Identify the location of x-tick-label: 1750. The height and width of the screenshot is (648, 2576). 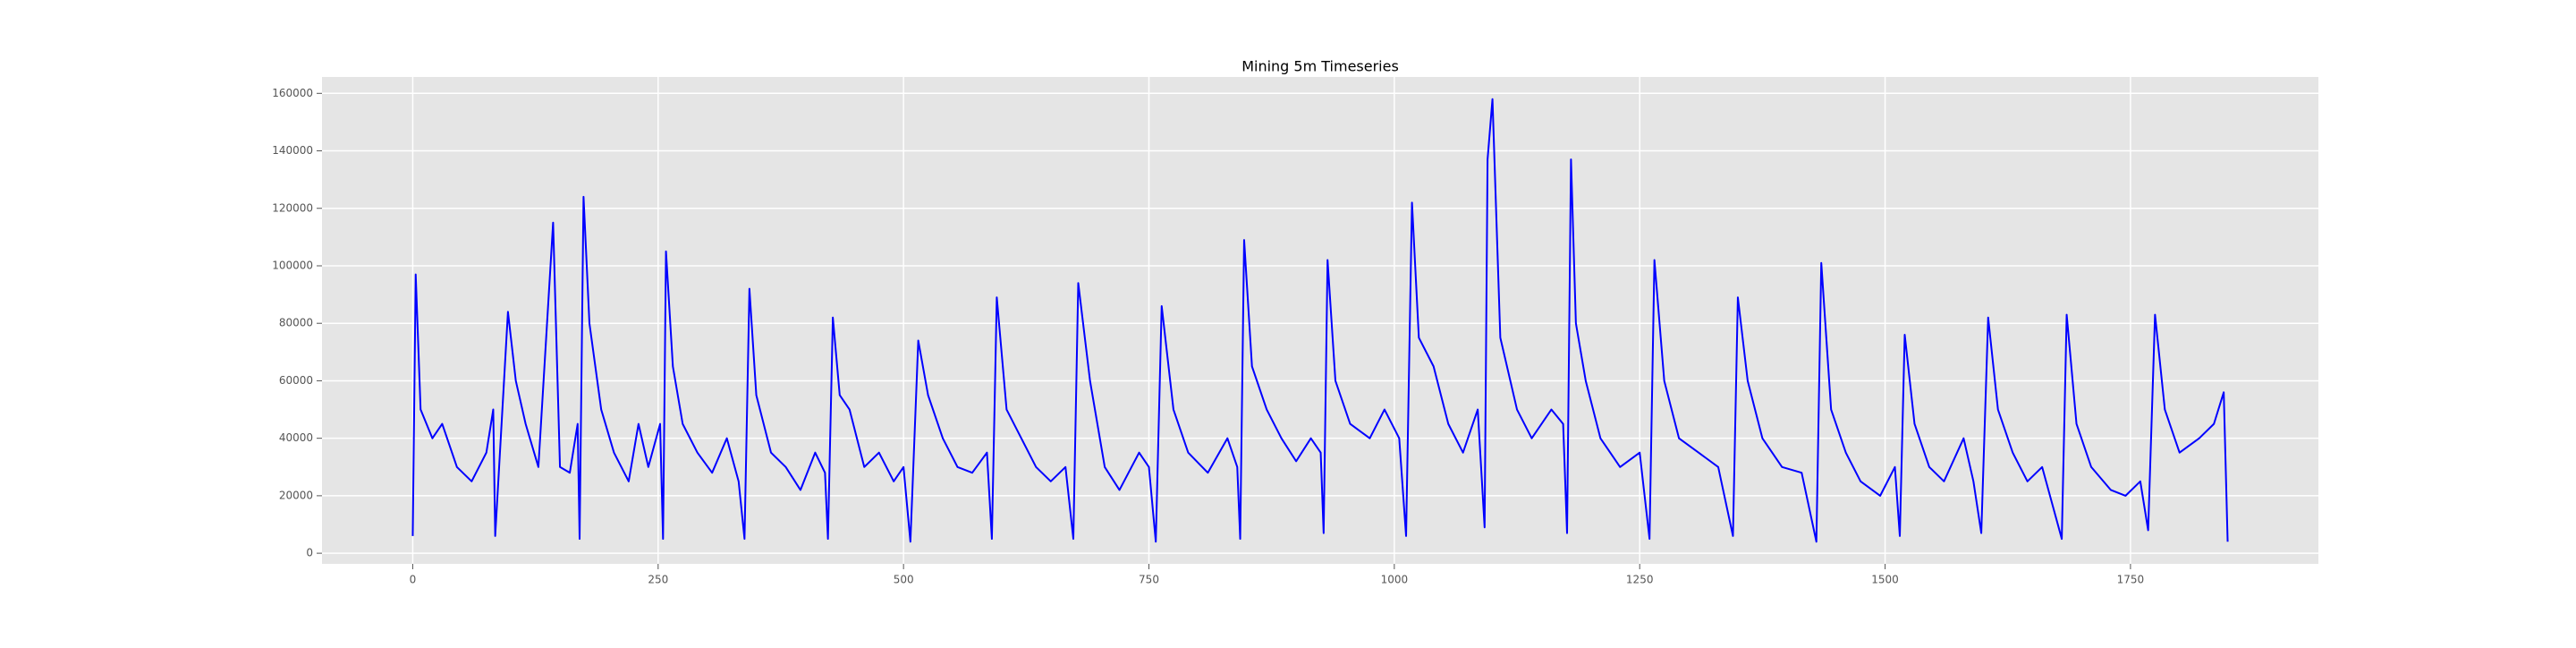
(2131, 580).